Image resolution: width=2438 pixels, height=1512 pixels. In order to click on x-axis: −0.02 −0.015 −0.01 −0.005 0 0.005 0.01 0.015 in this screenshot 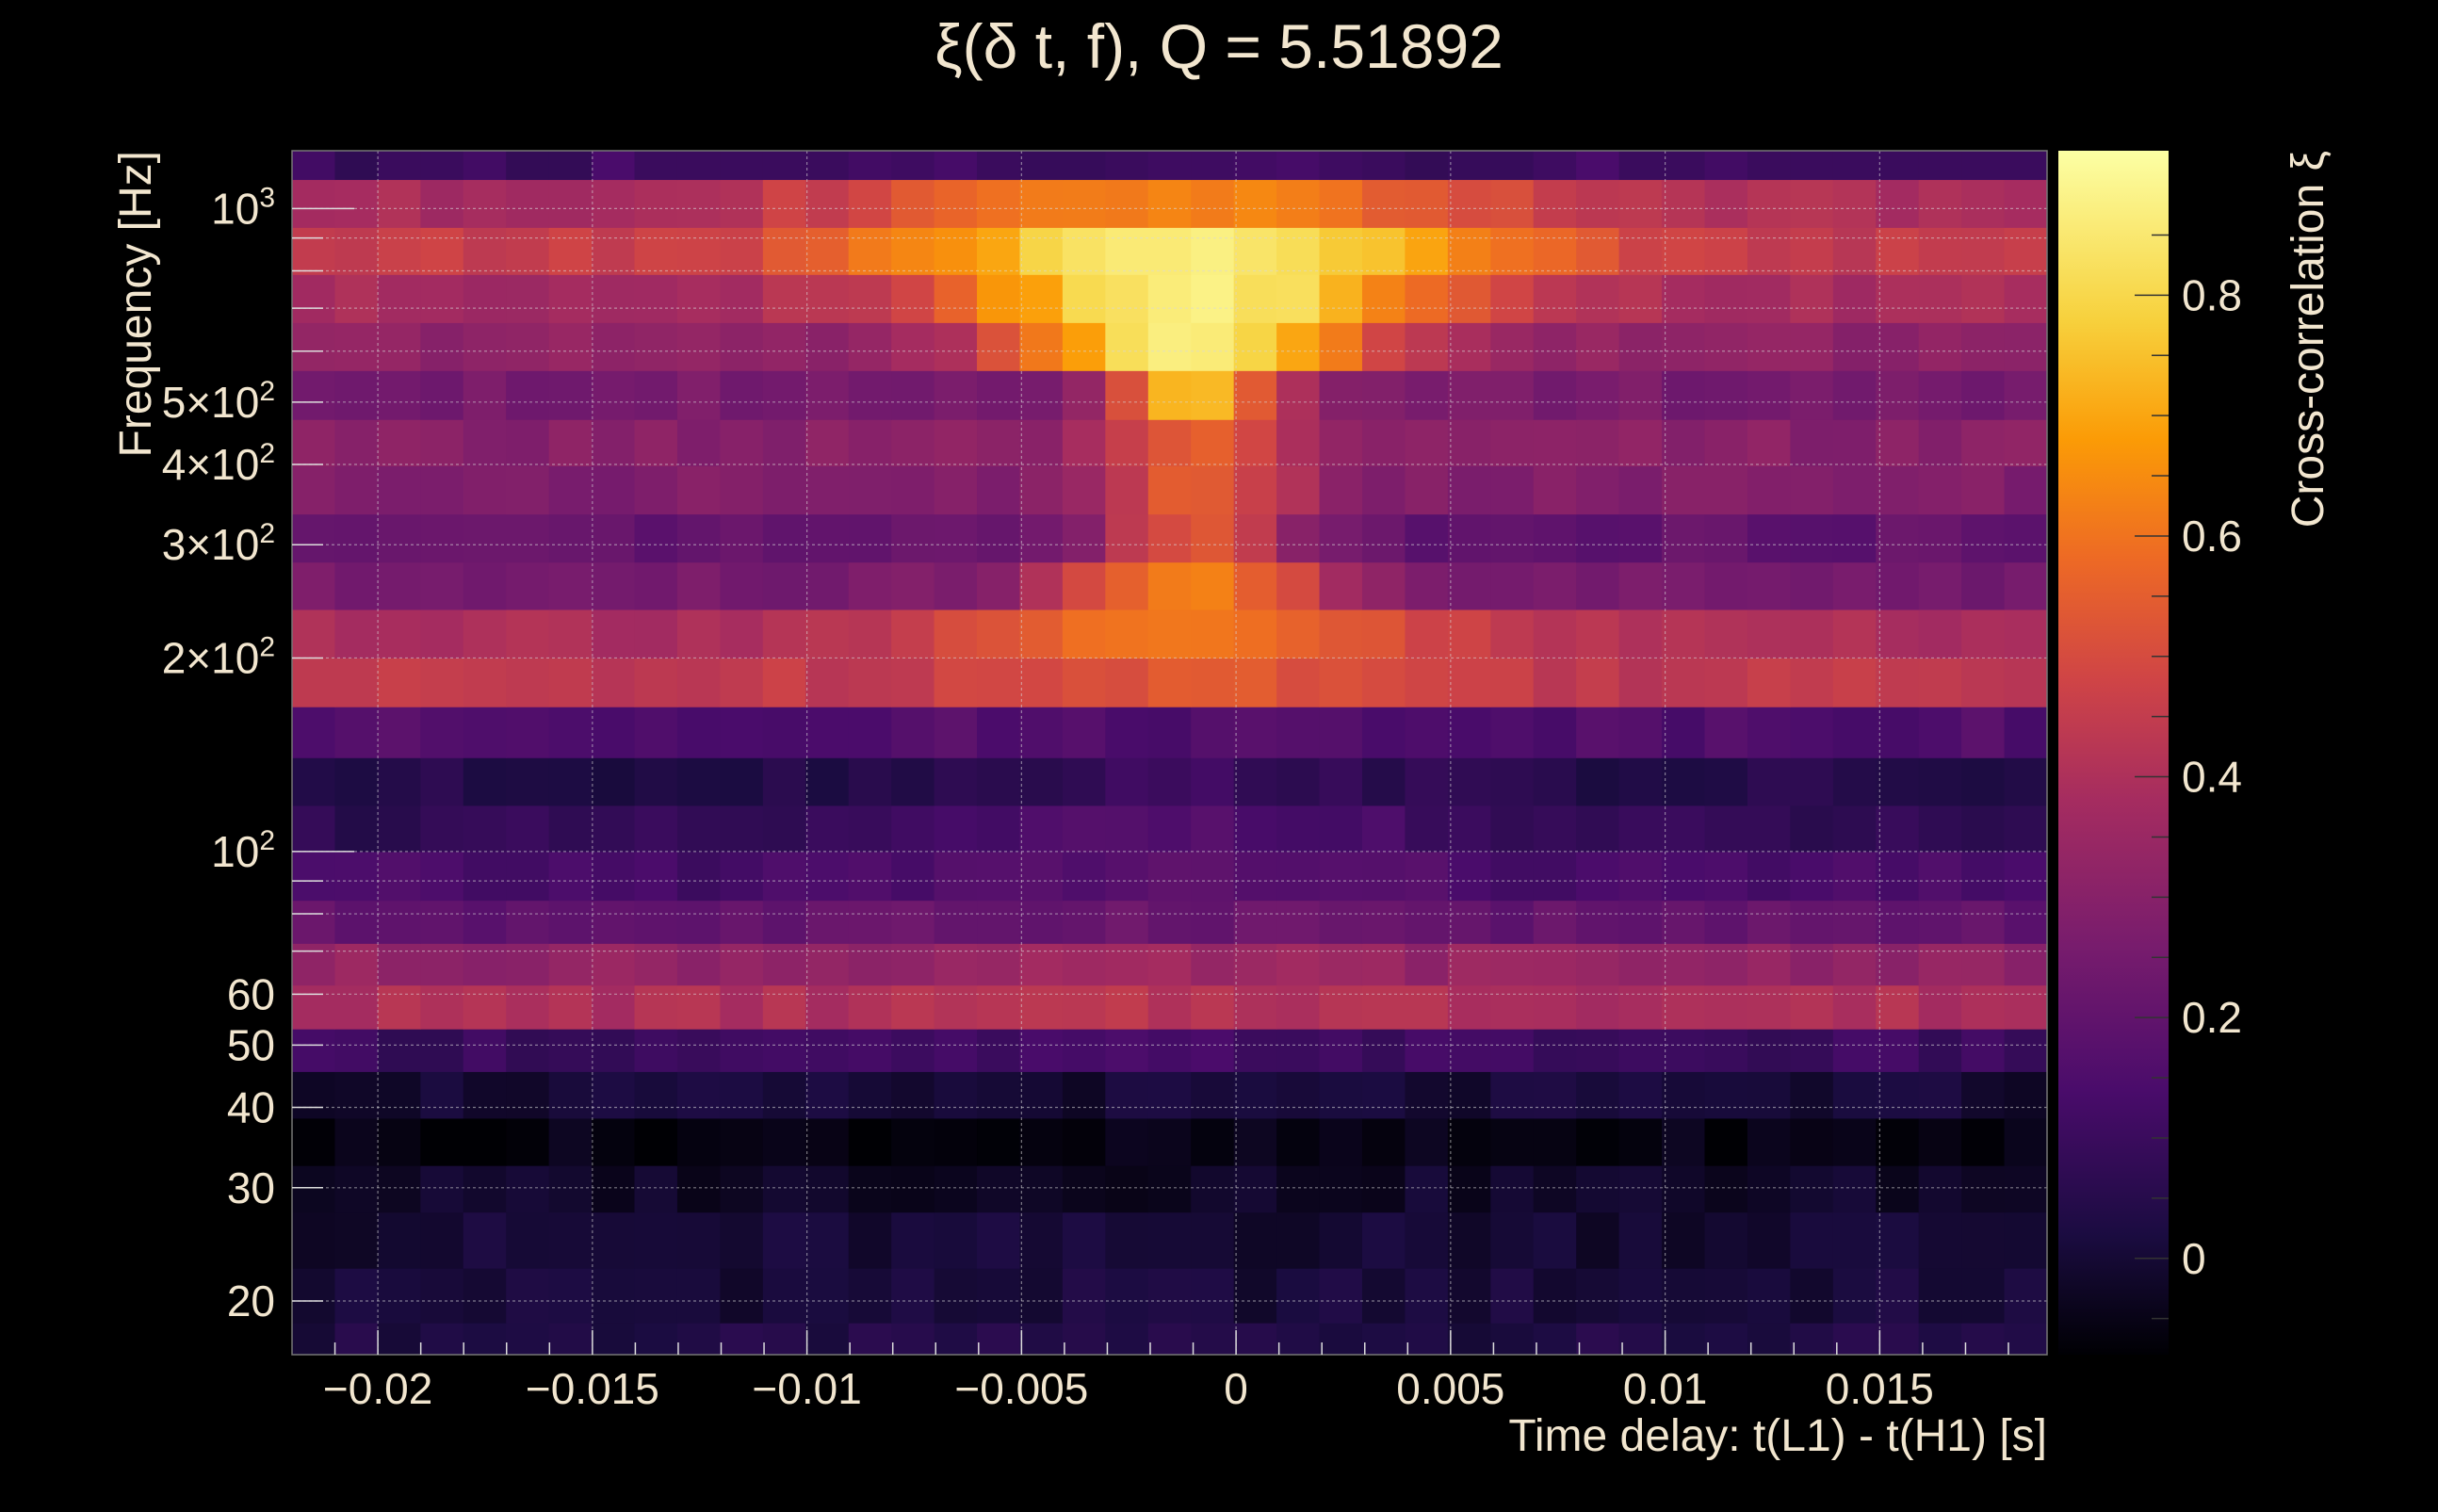, I will do `click(1166, 1371)`.